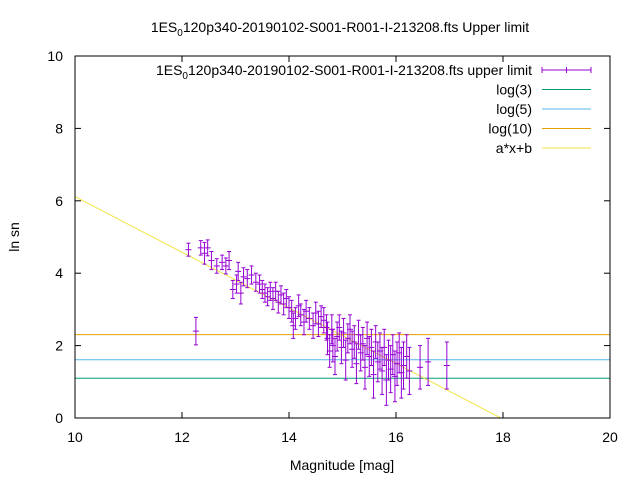  Describe the element at coordinates (59, 346) in the screenshot. I see `y-tick-label: 2` at that location.